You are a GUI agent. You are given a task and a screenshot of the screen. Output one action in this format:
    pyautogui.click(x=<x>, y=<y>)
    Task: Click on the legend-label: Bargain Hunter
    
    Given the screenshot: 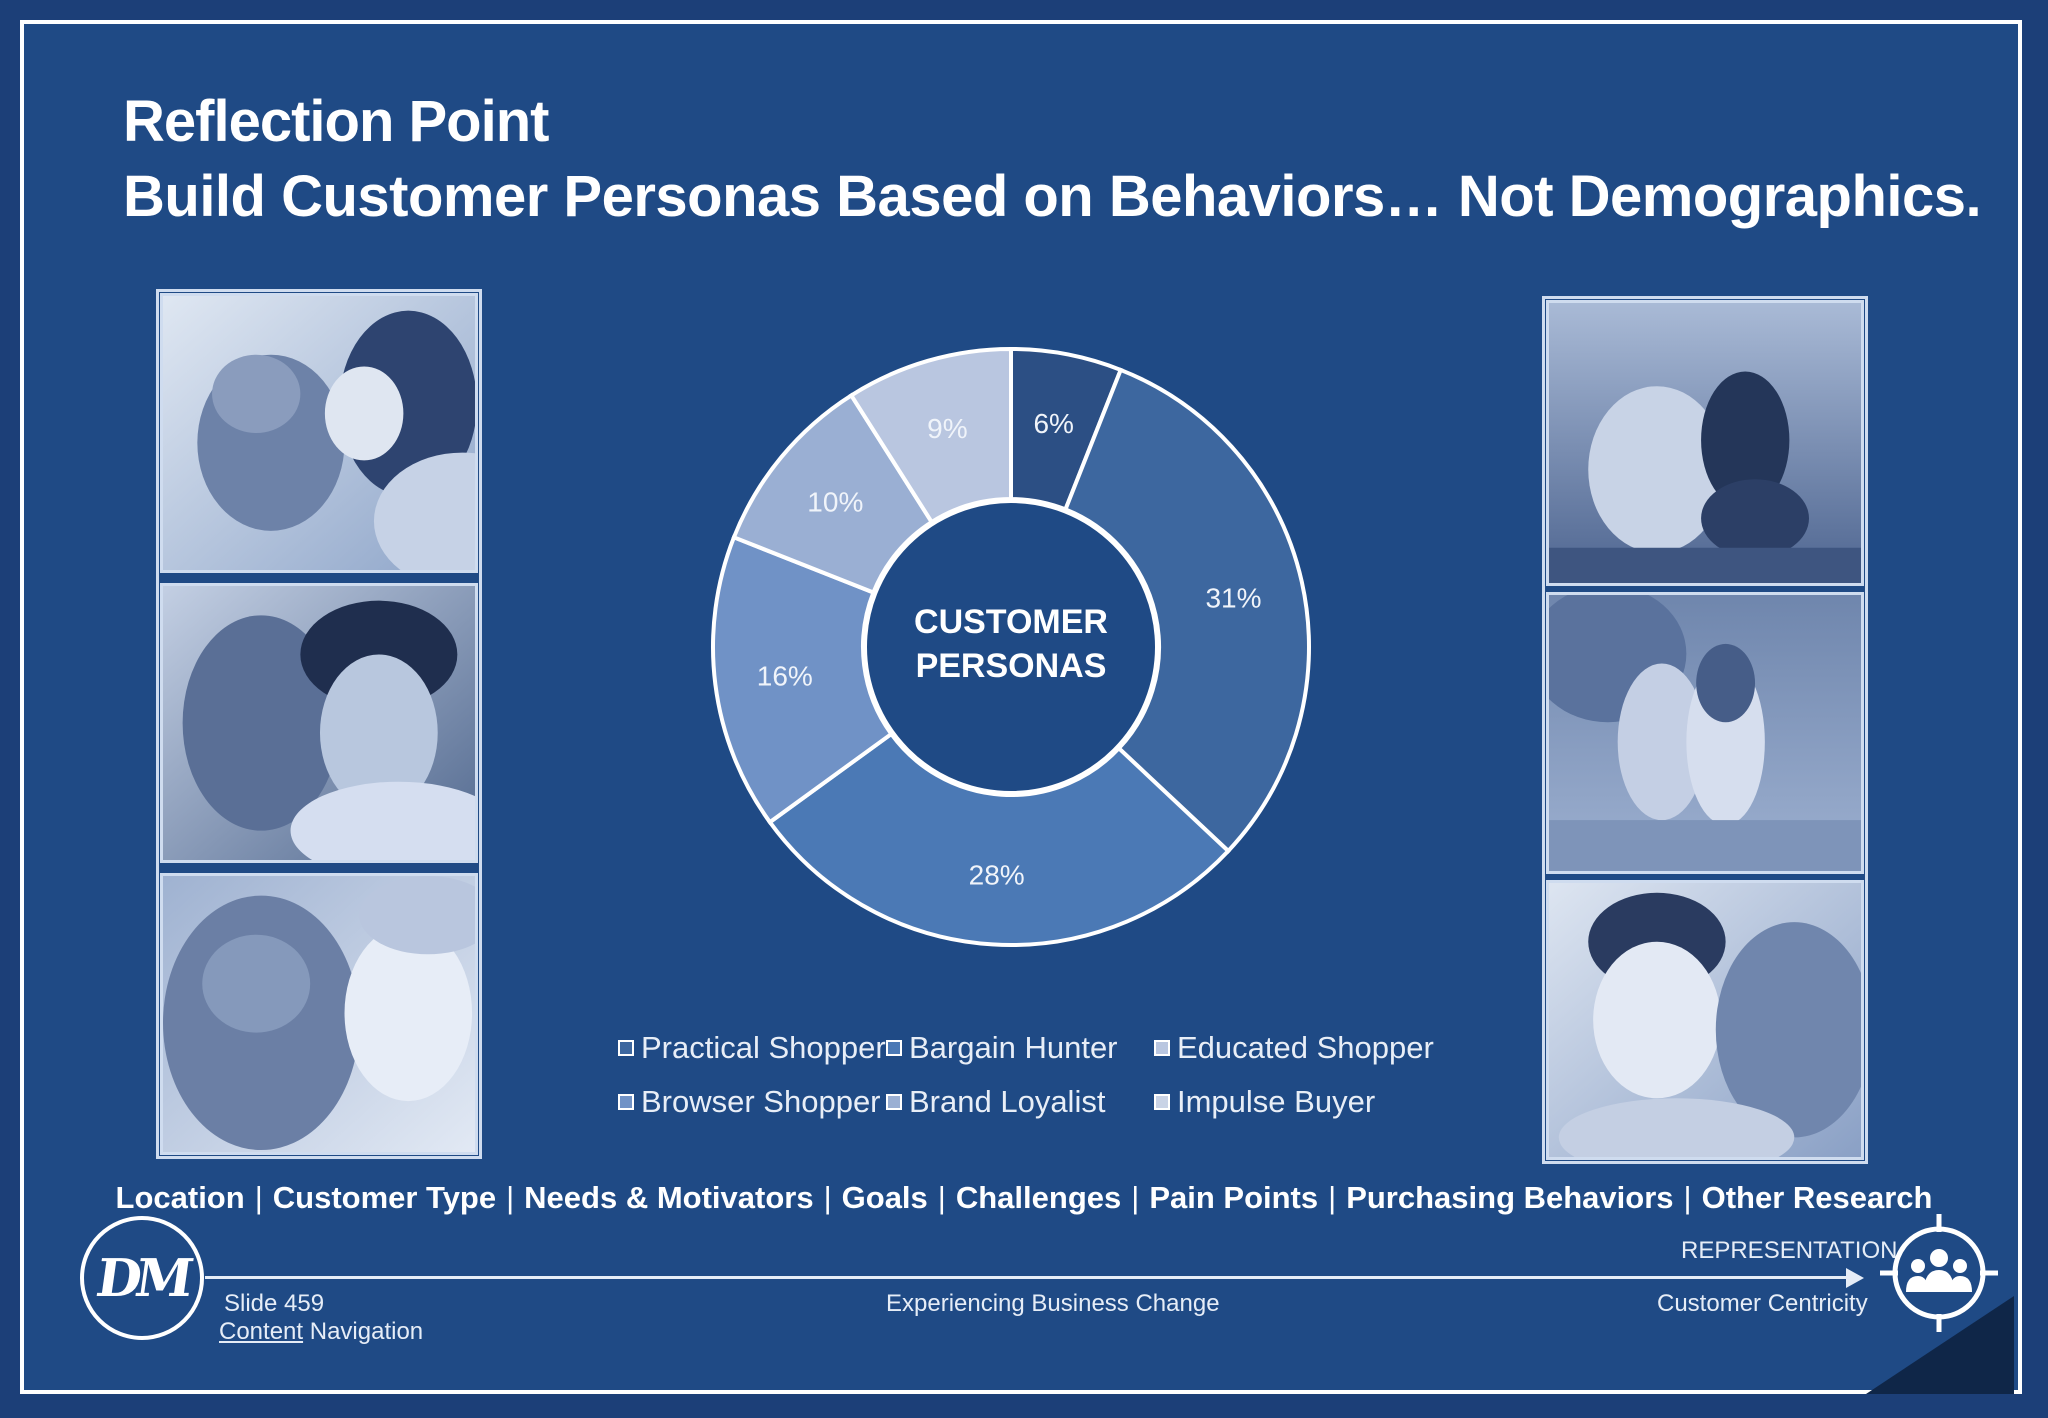 What is the action you would take?
    pyautogui.click(x=1013, y=1047)
    